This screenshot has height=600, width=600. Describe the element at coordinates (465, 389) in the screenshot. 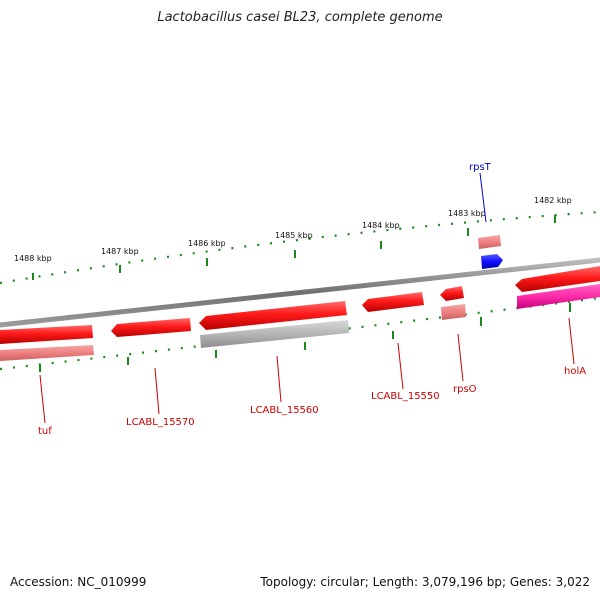

I see `gene-label-rpsO: rpsO` at that location.